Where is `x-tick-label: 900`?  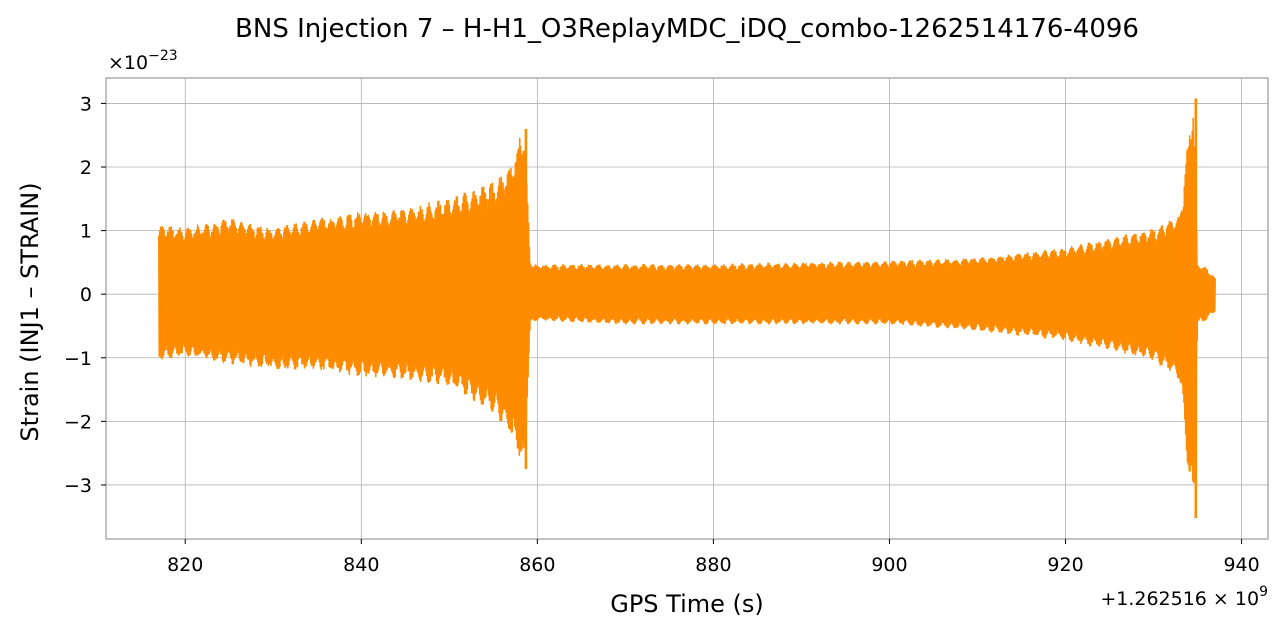
x-tick-label: 900 is located at coordinates (889, 565).